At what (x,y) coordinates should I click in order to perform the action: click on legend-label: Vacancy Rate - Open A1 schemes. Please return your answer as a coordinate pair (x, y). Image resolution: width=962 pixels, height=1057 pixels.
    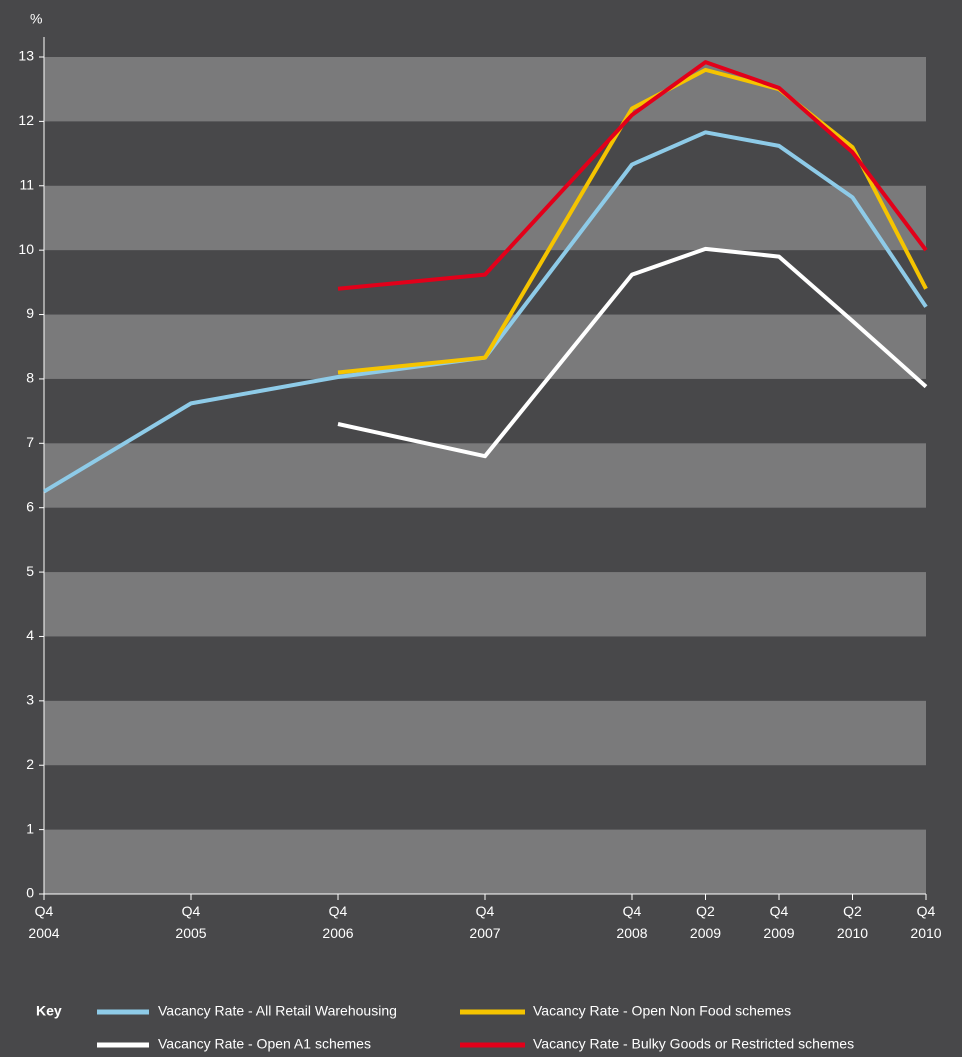
    Looking at the image, I should click on (264, 1044).